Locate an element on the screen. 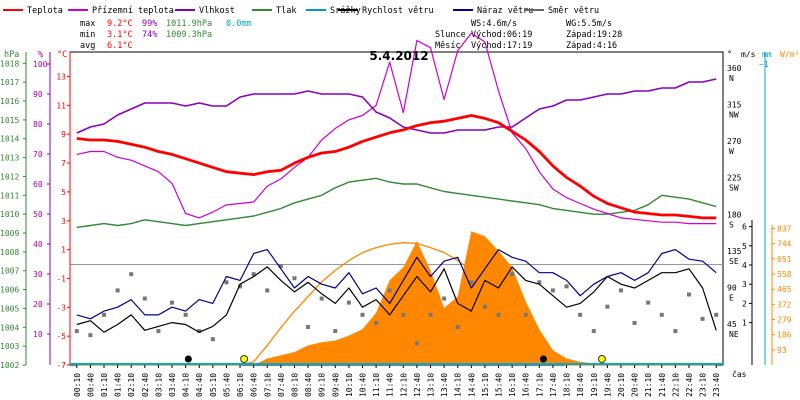  deg-tick-dir: NE is located at coordinates (734, 334).